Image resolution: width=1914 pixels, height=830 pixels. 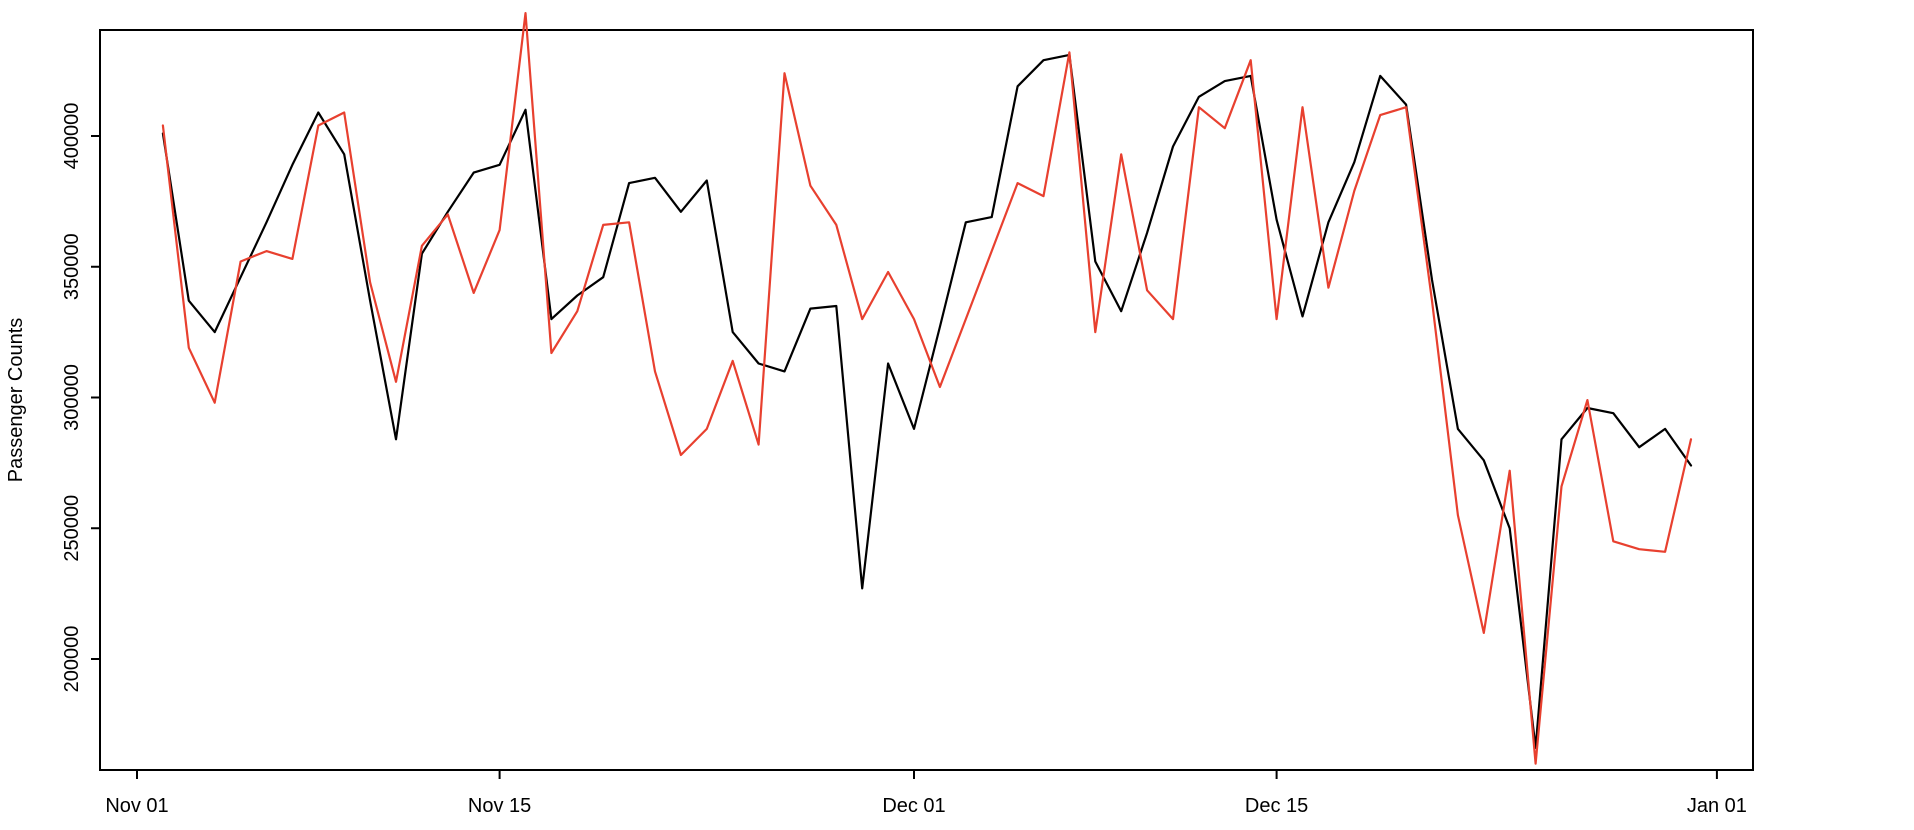 I want to click on x-tick-label: Nov 01, so click(x=136, y=806).